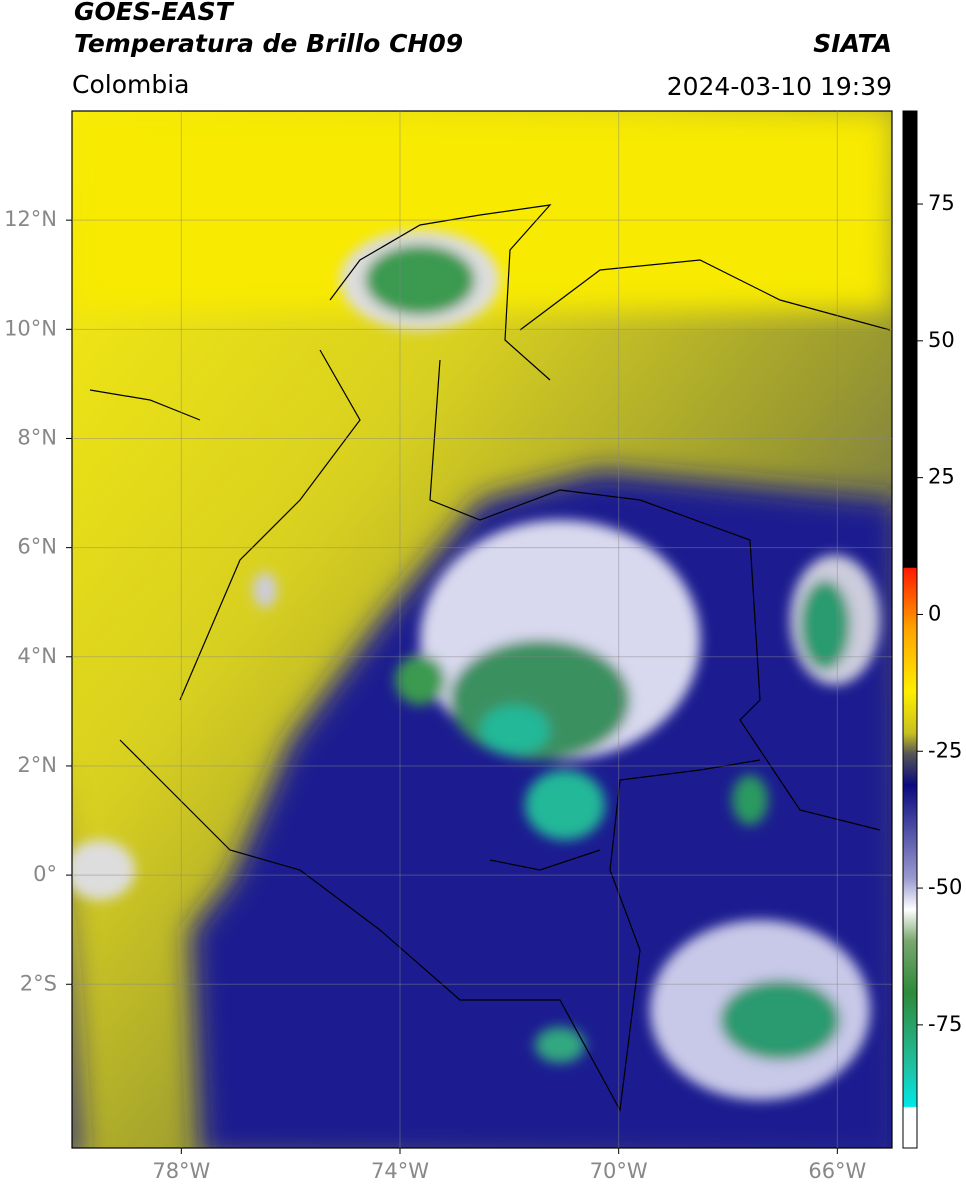 This screenshot has width=966, height=1194. Describe the element at coordinates (30, 328) in the screenshot. I see `y-tick-label: 10°N` at that location.